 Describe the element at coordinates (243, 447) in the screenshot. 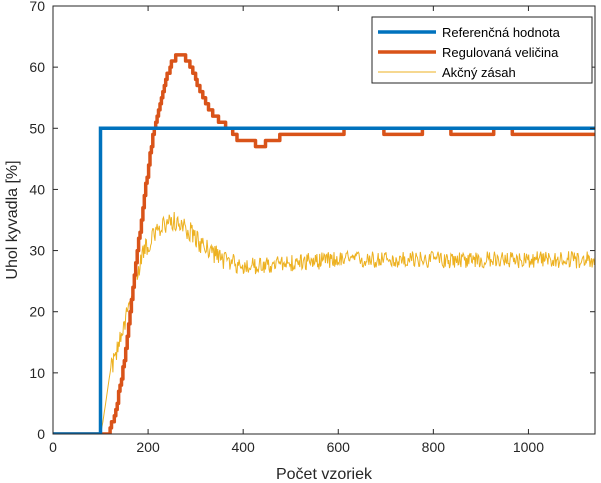

I see `x-tick-label: 400` at that location.